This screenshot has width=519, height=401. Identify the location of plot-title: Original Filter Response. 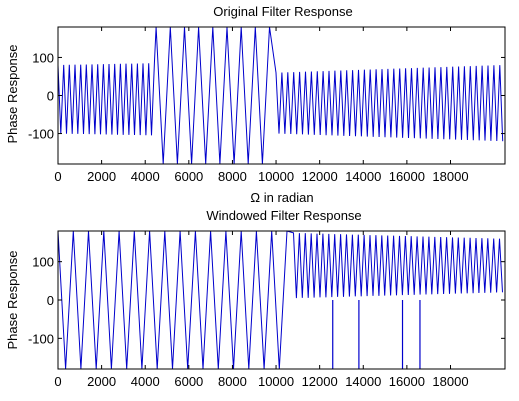
(282, 11).